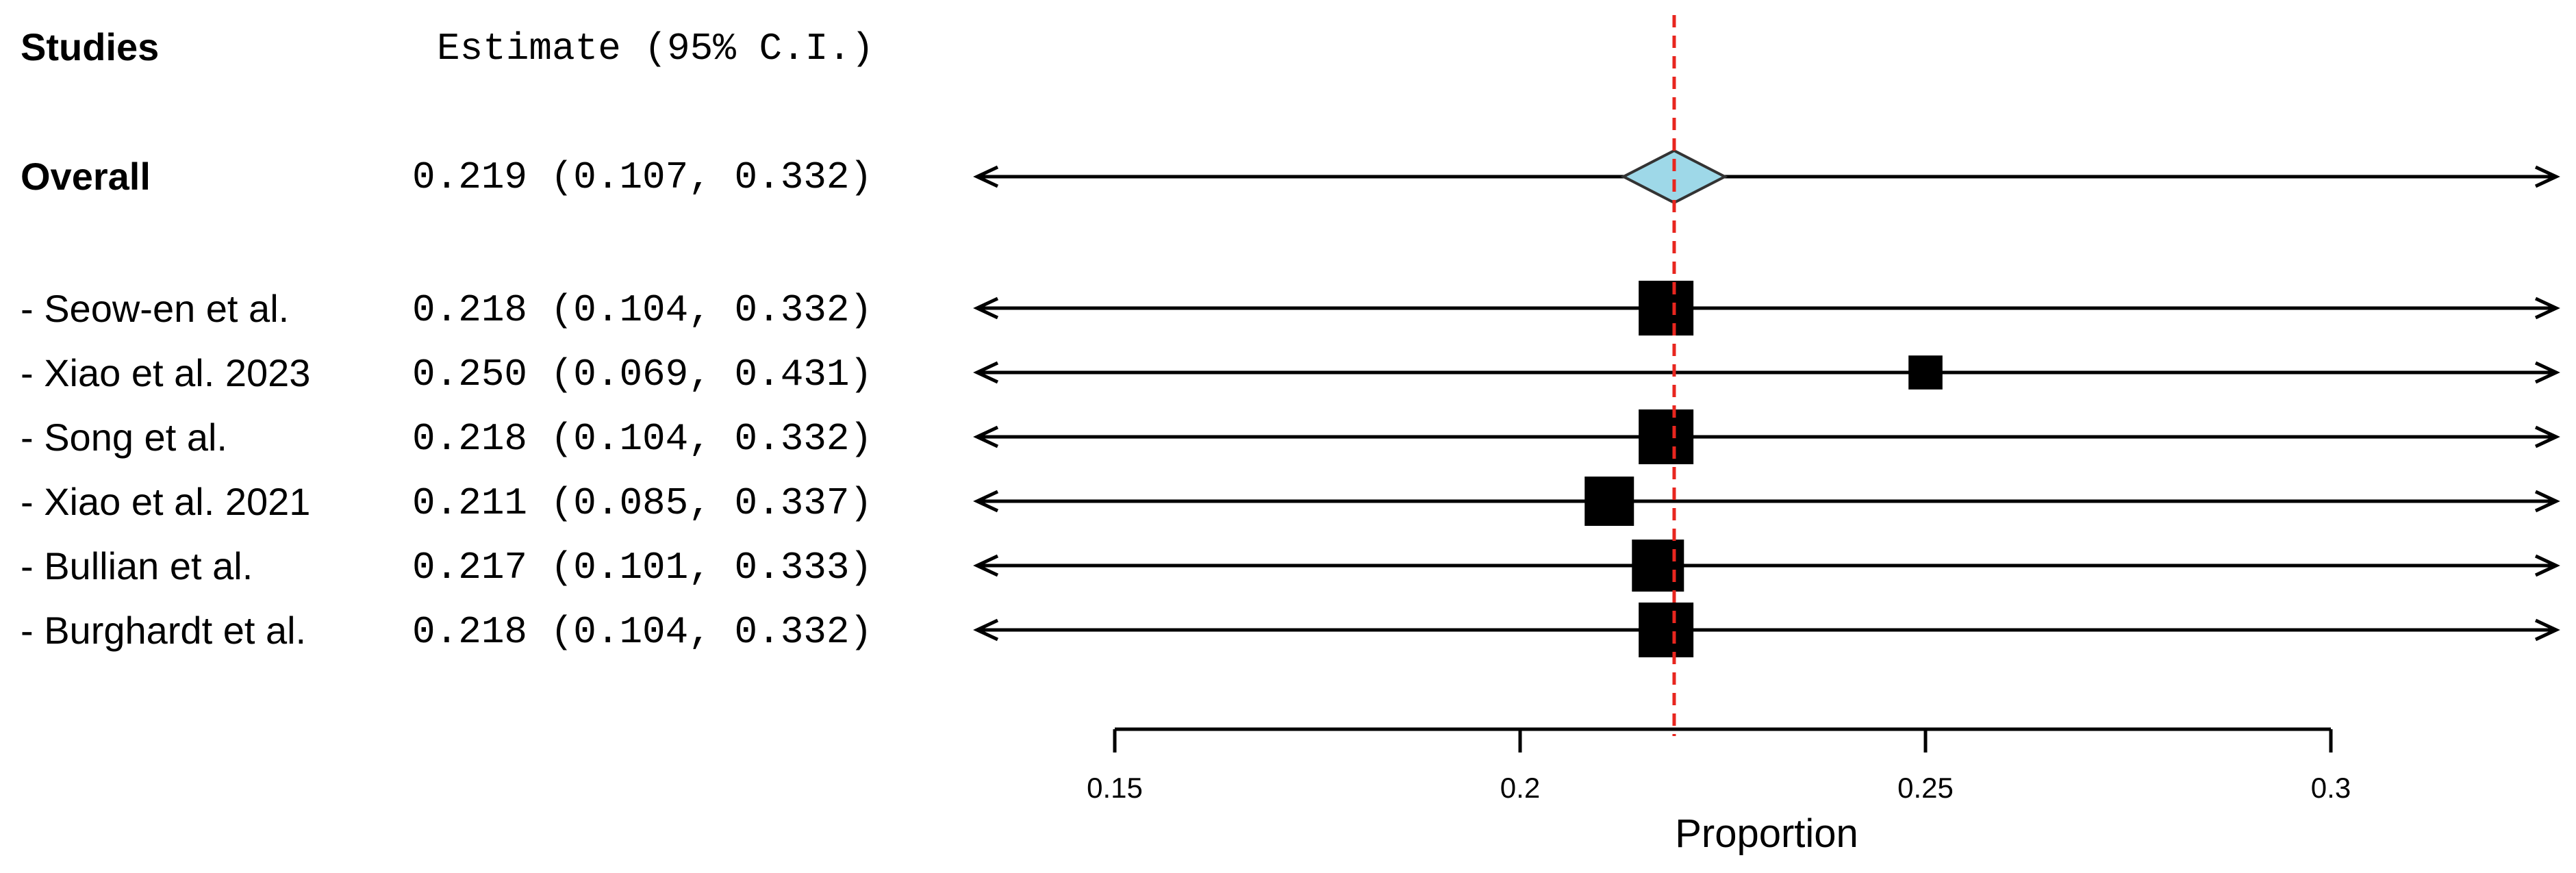  What do you see at coordinates (642, 177) in the screenshot?
I see `overall-estimate-text: 0.219 (0.107, 0.332)` at bounding box center [642, 177].